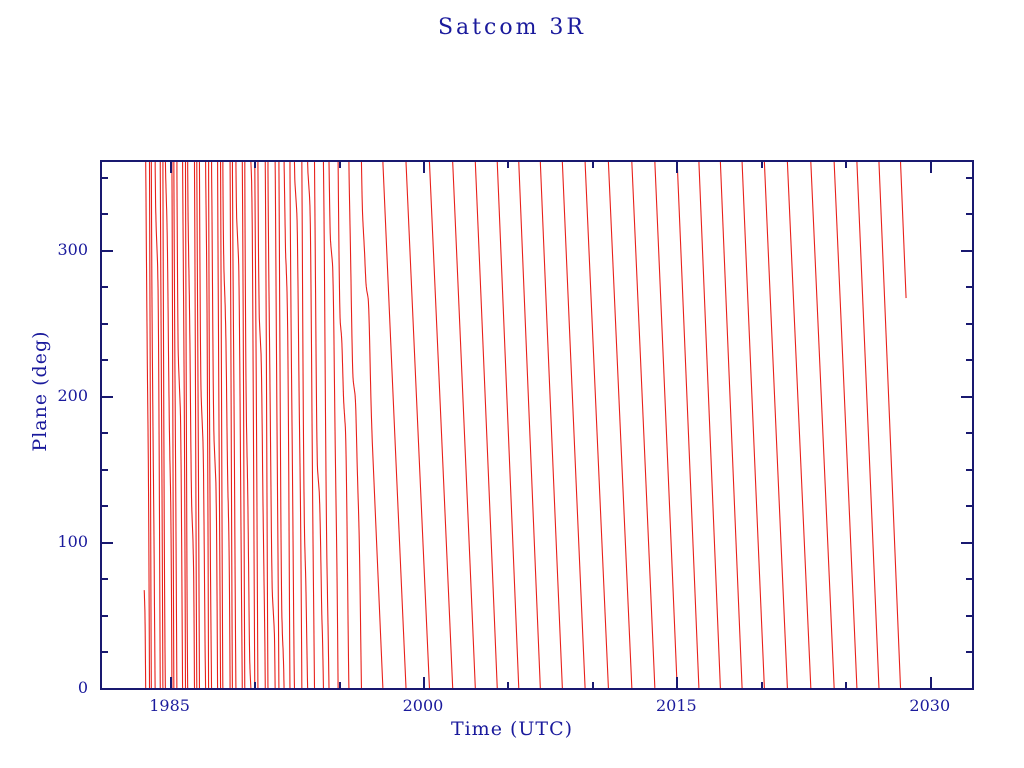 This screenshot has height=768, width=1024. I want to click on y-tick-label: 200, so click(72, 395).